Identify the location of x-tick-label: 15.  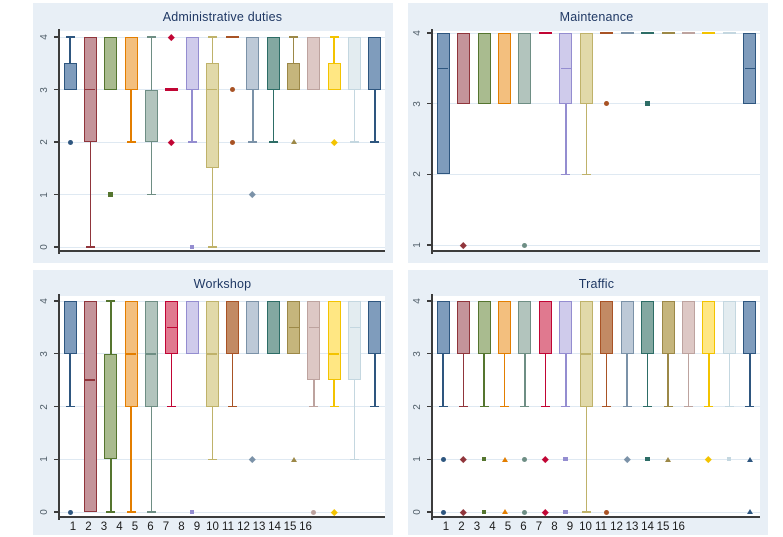
(663, 527).